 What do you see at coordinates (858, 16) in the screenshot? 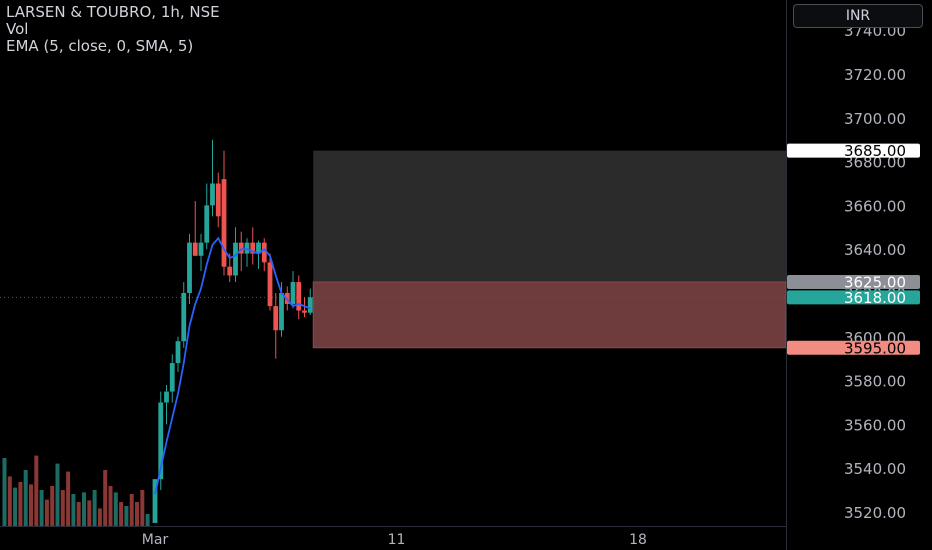
I see `currency-button: INR` at bounding box center [858, 16].